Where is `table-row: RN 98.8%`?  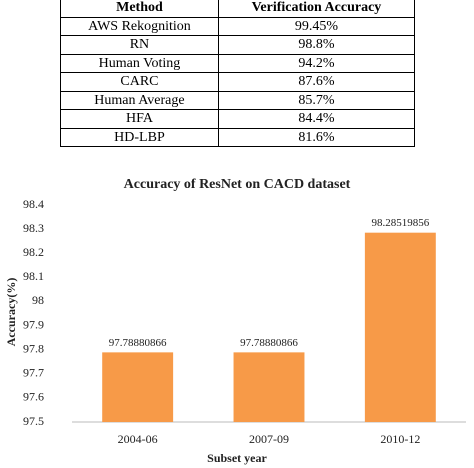 table-row: RN 98.8% is located at coordinates (238, 45).